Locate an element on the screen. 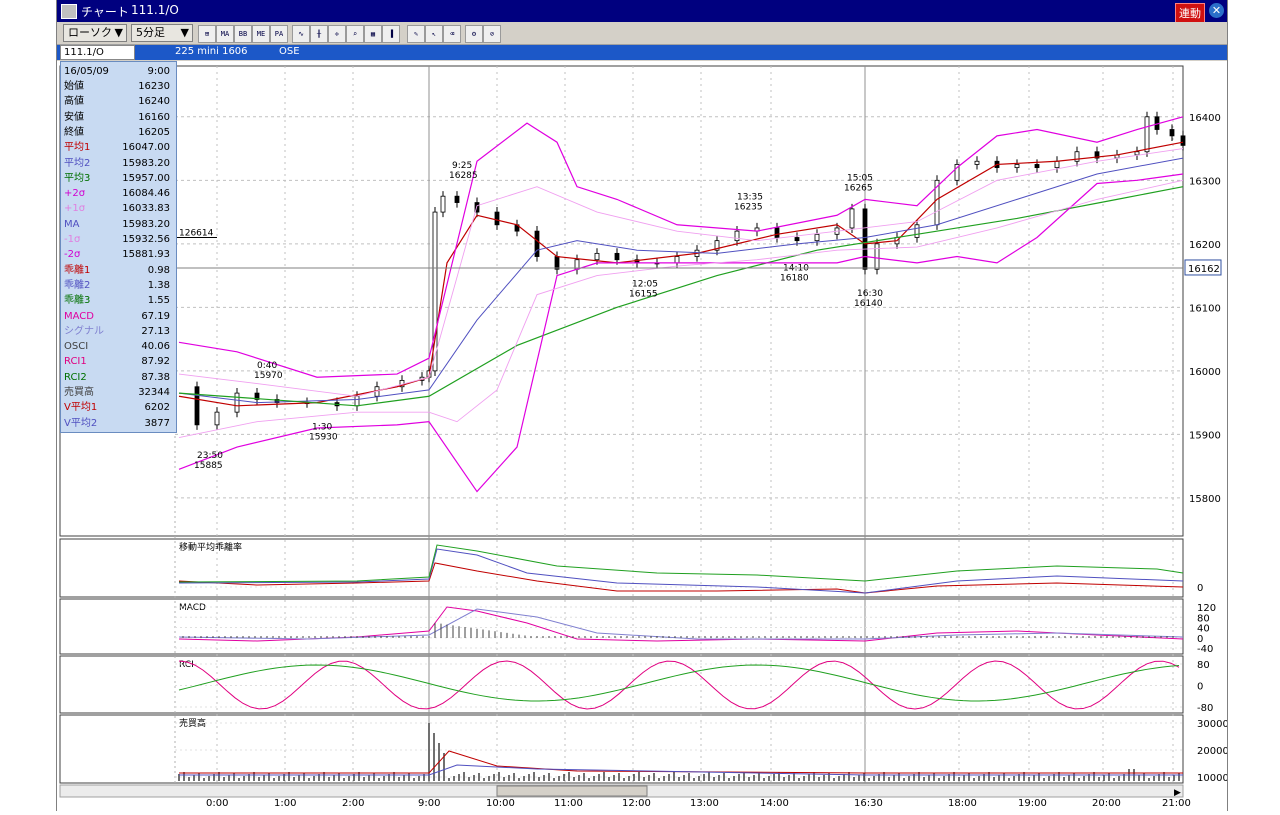  volume-ma1 is located at coordinates (681, 762).